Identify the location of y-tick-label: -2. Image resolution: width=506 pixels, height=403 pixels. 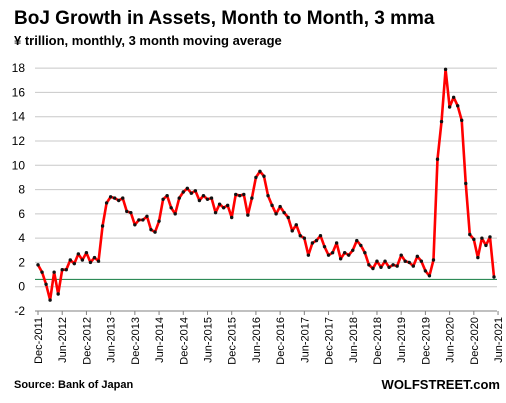
(19, 311).